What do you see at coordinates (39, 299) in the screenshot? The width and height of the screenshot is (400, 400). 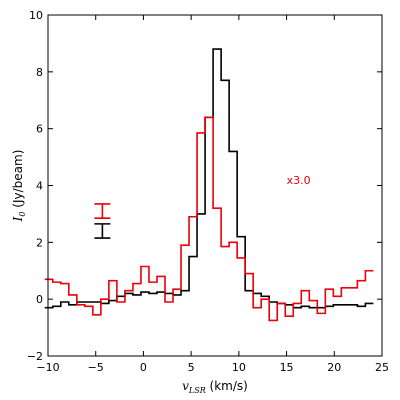 I see `y-tick-label: 0` at bounding box center [39, 299].